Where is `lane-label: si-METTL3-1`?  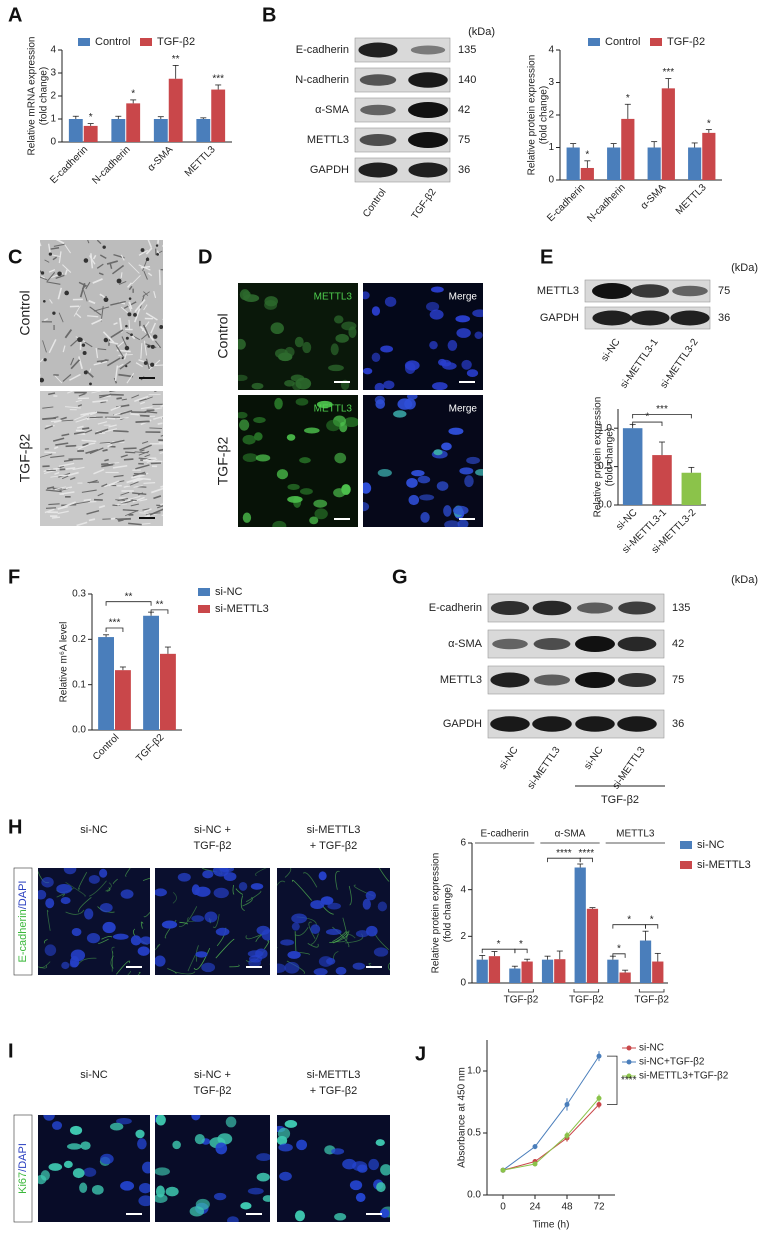
lane-label: si-METTL3-1 is located at coordinates (639, 364).